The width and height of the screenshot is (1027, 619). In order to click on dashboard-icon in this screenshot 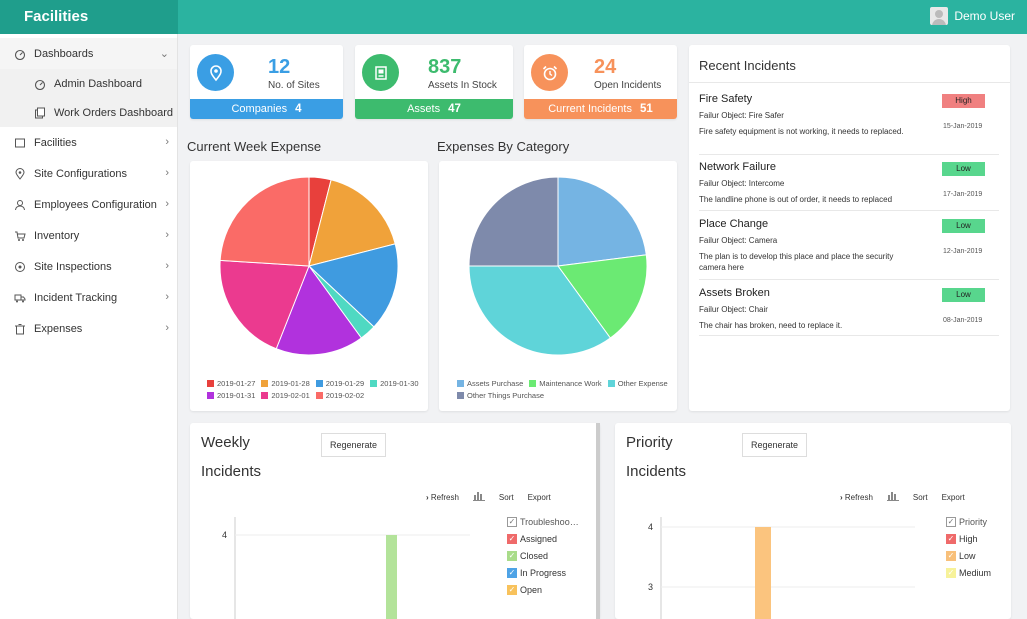, I will do `click(40, 84)`.